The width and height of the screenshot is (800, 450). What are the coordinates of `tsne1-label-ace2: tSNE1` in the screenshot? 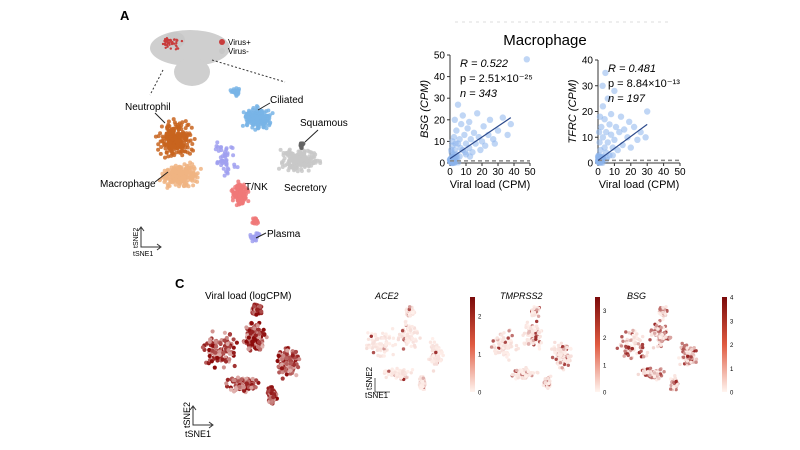 It's located at (377, 395).